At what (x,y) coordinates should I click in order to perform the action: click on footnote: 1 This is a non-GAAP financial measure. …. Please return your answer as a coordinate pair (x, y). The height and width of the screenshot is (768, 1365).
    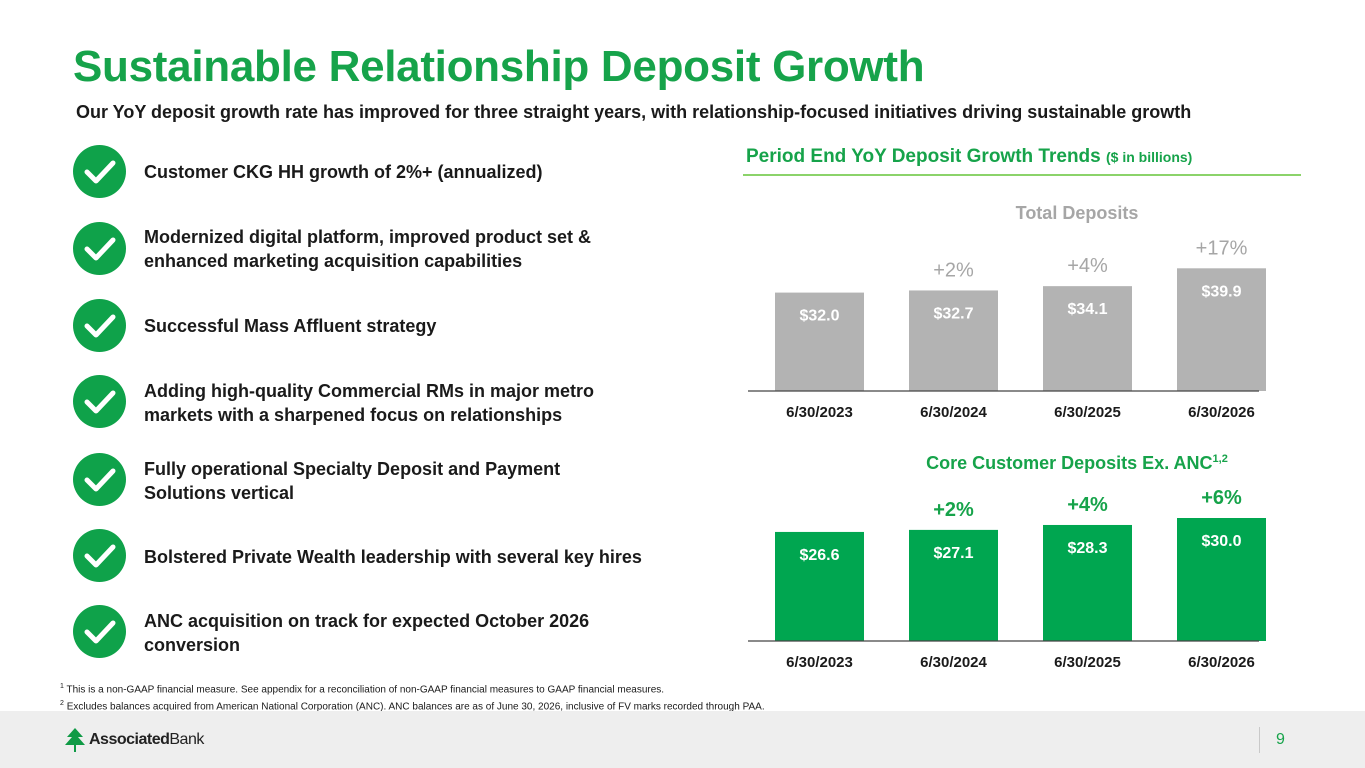
    Looking at the image, I should click on (412, 688).